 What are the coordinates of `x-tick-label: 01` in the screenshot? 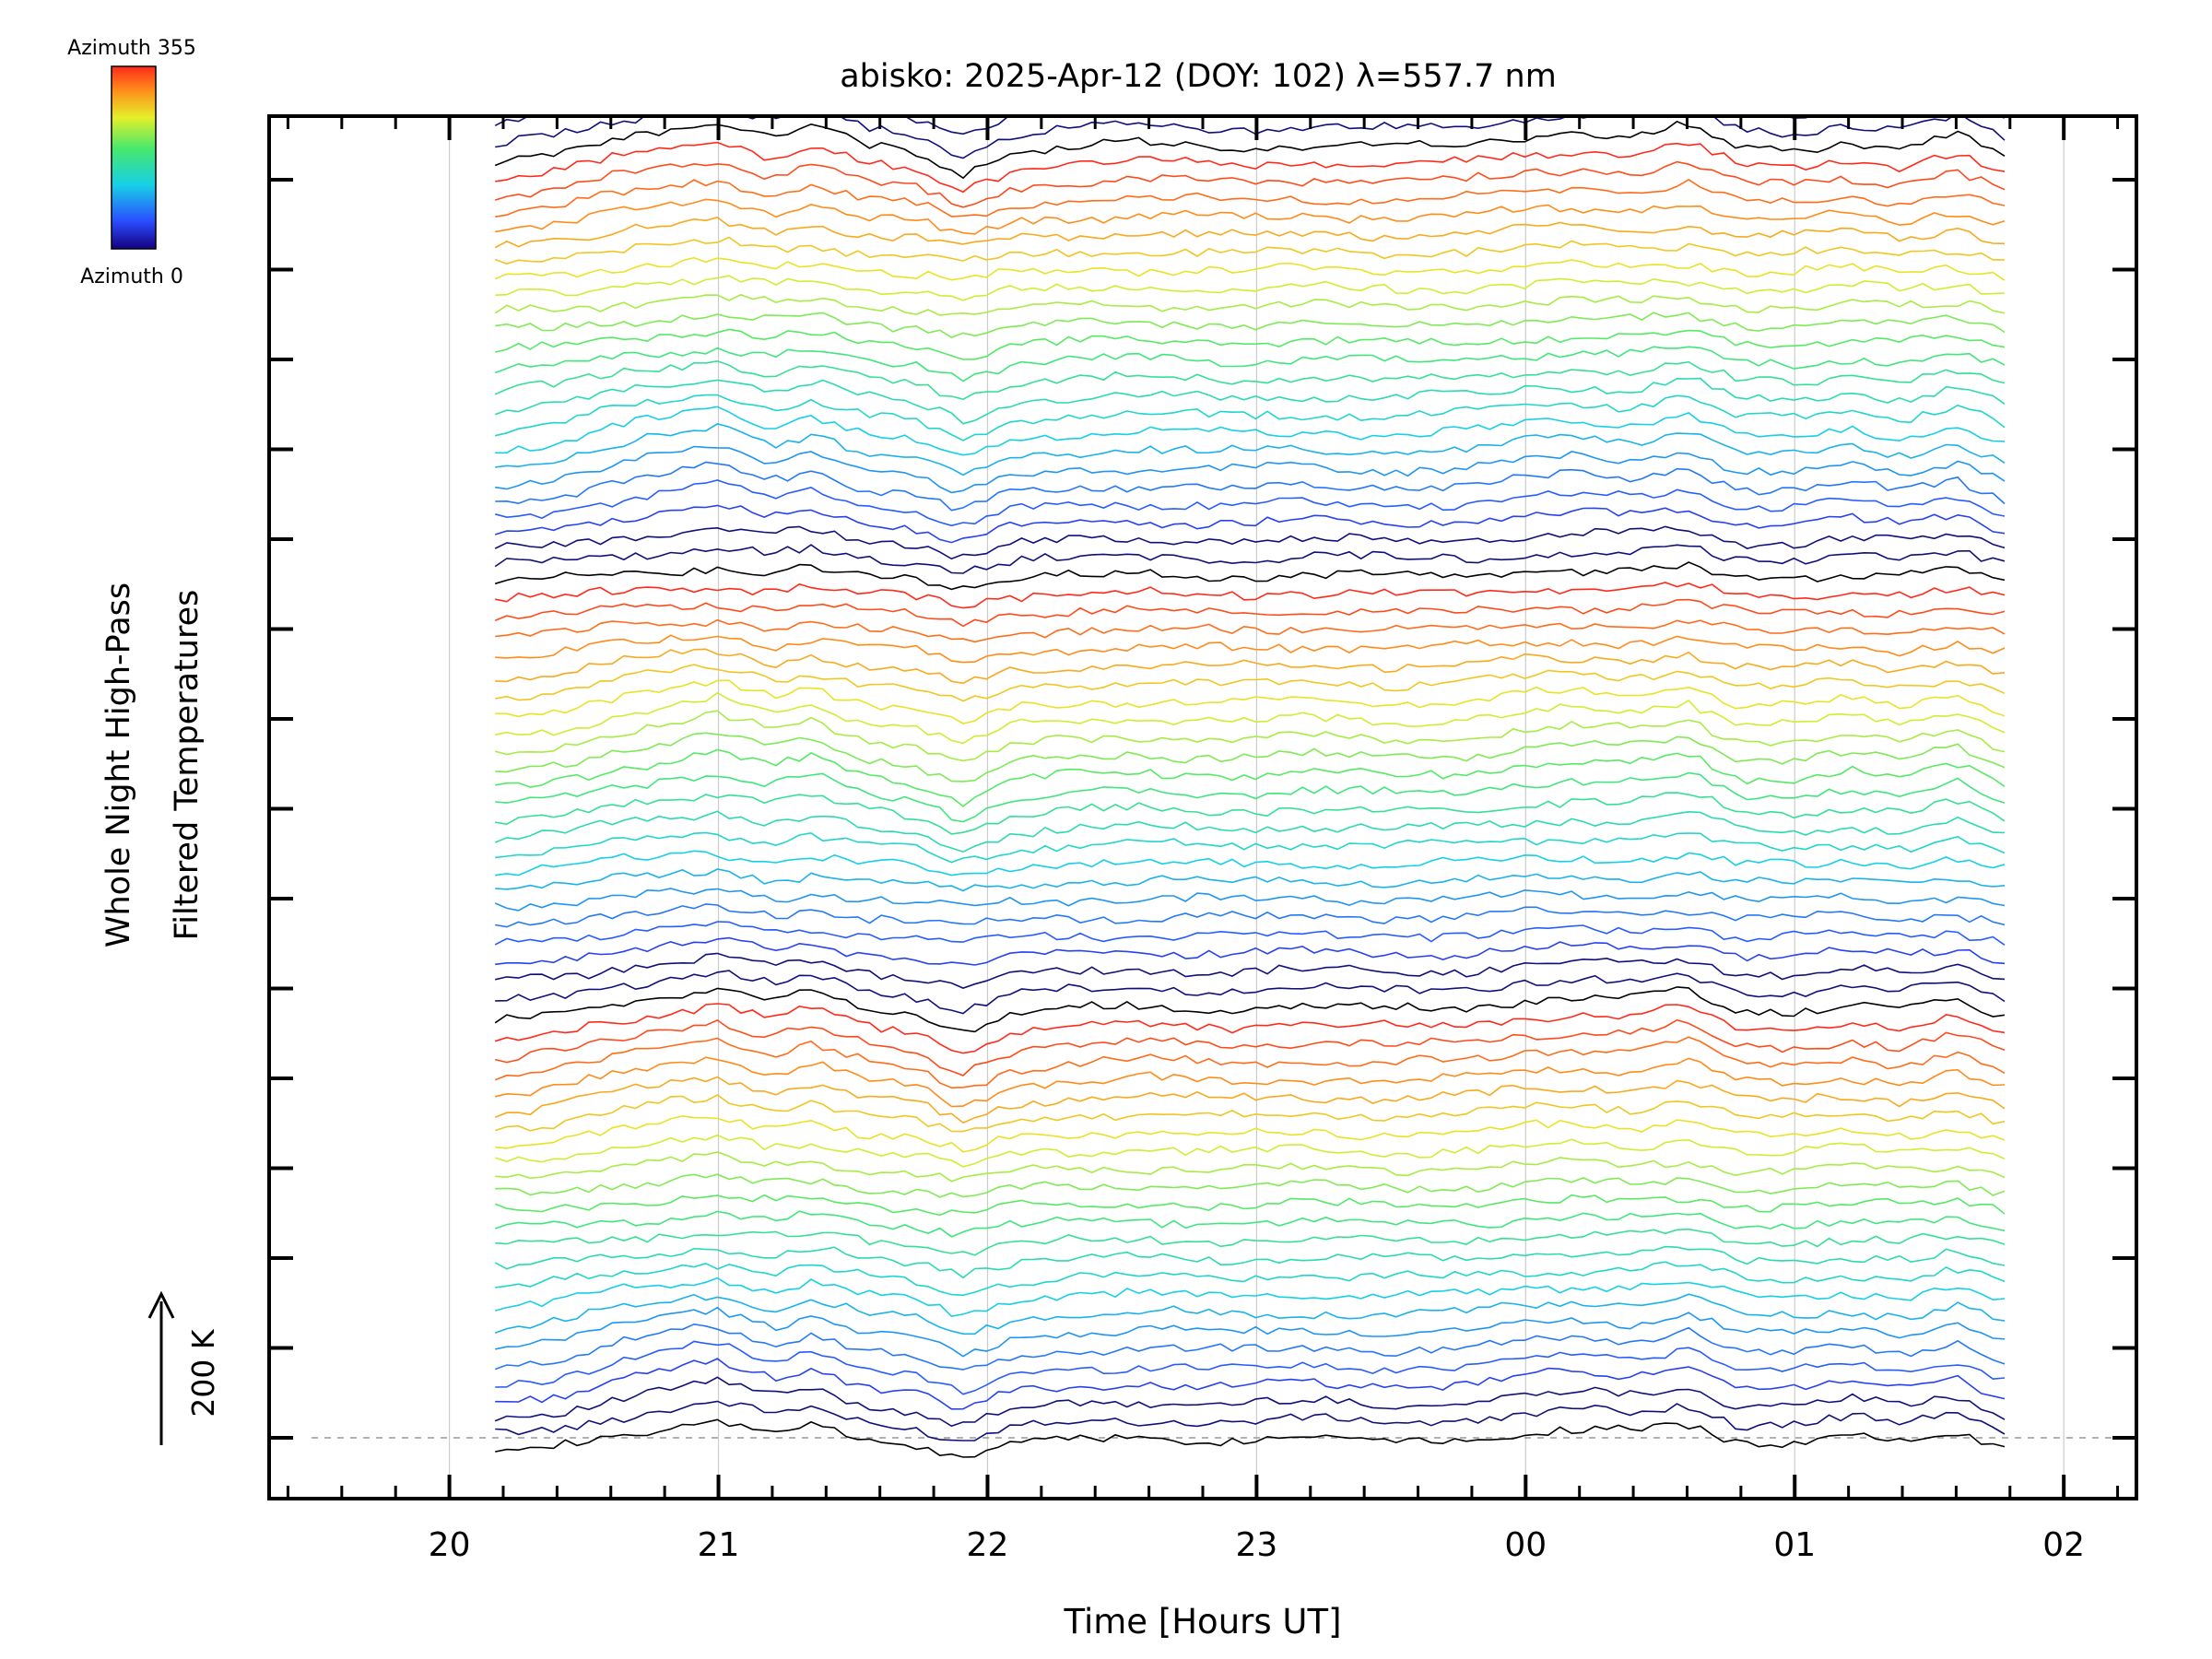 It's located at (1794, 1545).